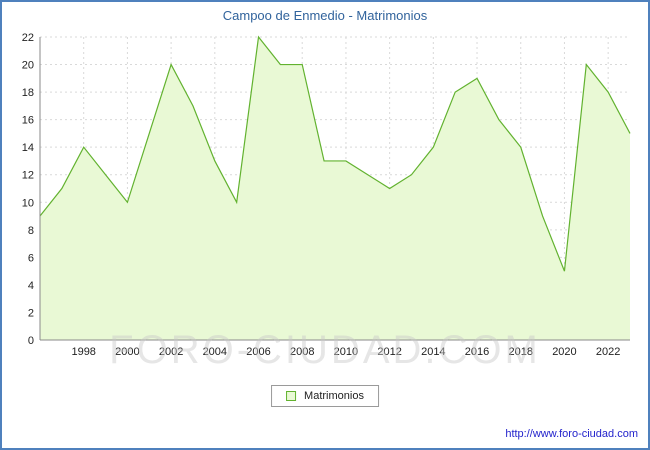  What do you see at coordinates (83, 352) in the screenshot?
I see `x-tick-label: 1998` at bounding box center [83, 352].